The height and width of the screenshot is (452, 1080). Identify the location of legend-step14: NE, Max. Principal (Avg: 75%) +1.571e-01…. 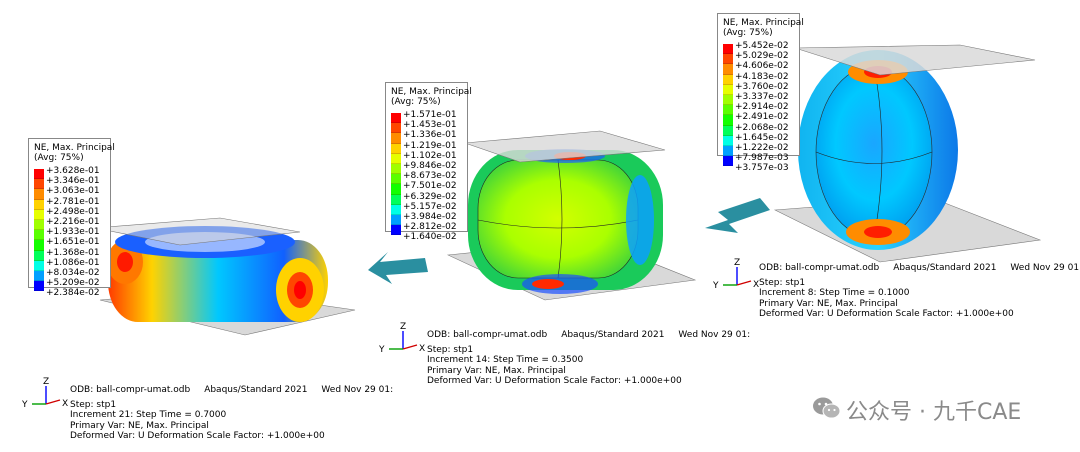
(428, 162).